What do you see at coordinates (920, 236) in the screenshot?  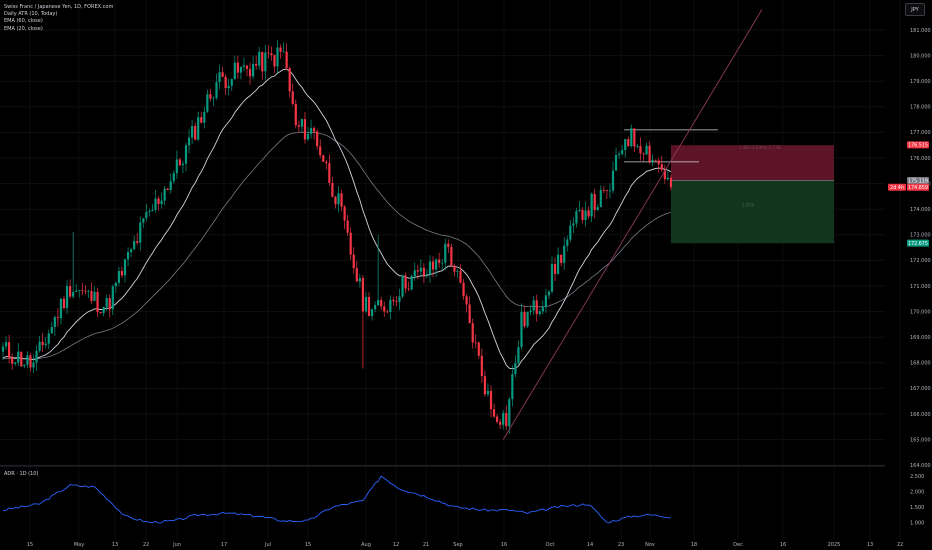 I see `price-tick-label: 173.000` at bounding box center [920, 236].